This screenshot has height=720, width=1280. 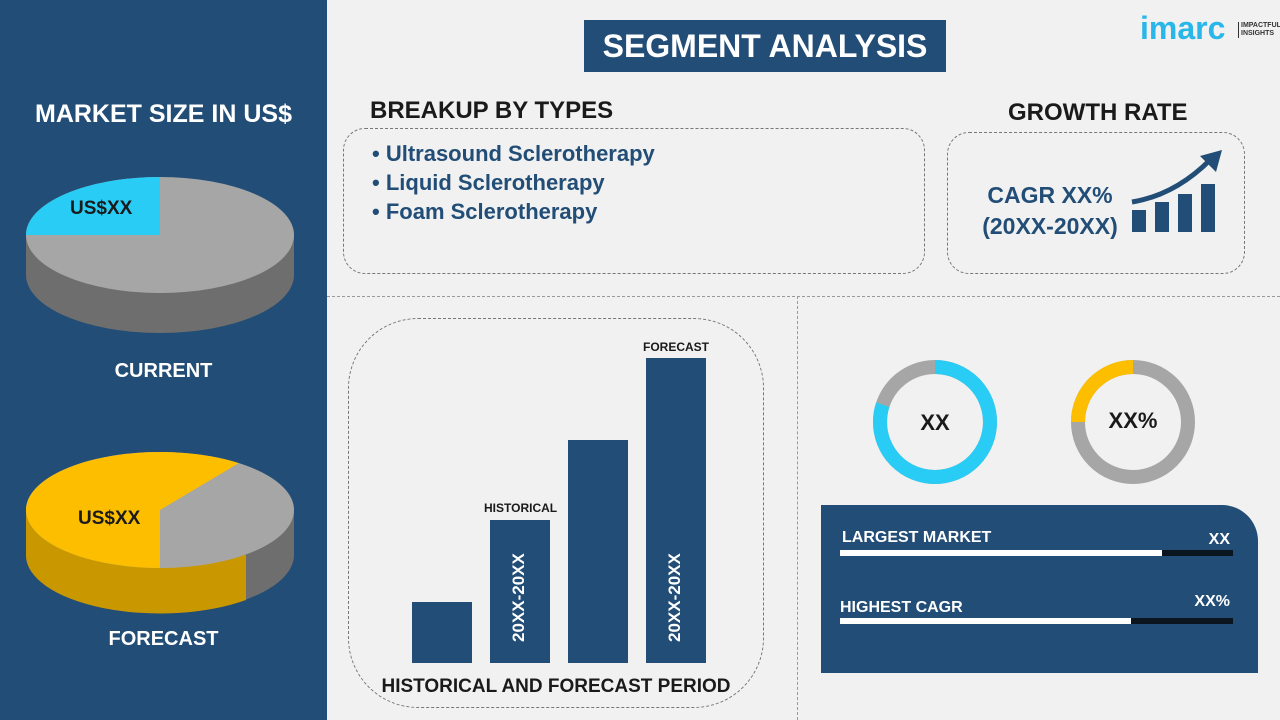 What do you see at coordinates (1176, 191) in the screenshot?
I see `growth-chart-icon` at bounding box center [1176, 191].